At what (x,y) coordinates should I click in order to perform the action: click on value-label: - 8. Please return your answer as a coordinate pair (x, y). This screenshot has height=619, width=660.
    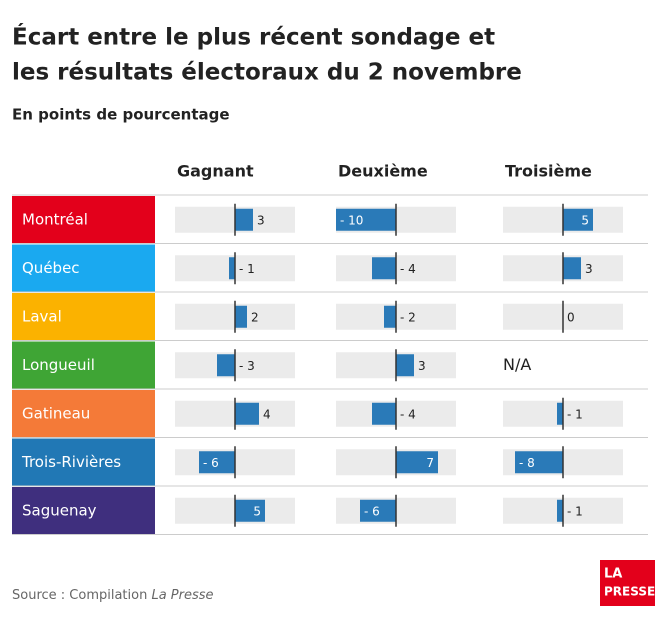
    Looking at the image, I should click on (527, 463).